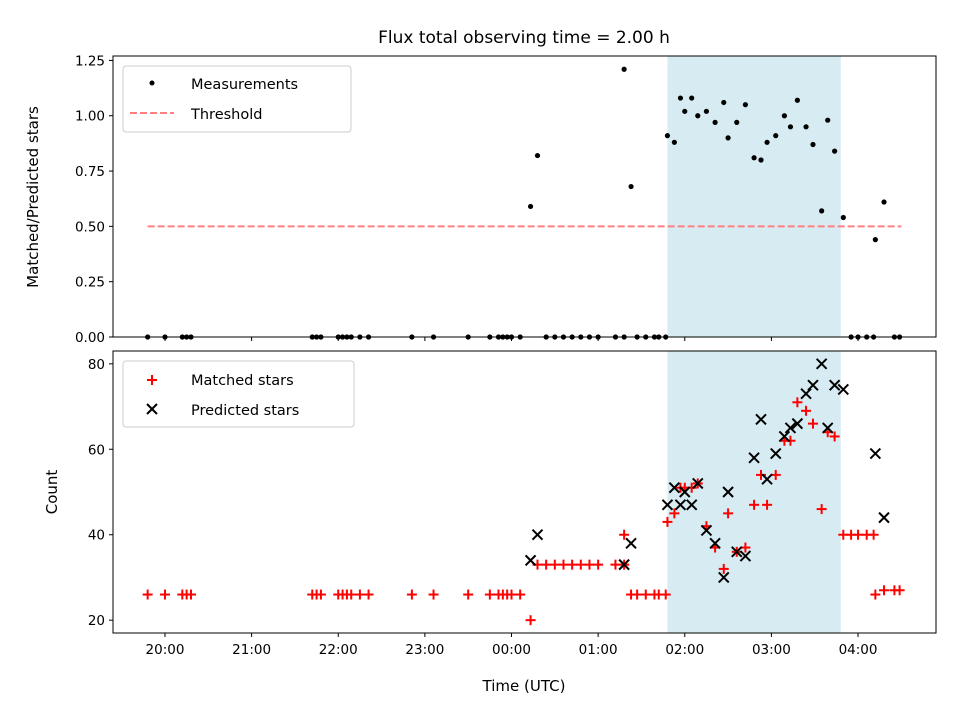 The height and width of the screenshot is (720, 960). I want to click on bottom-x-tick-label: 02:00, so click(684, 650).